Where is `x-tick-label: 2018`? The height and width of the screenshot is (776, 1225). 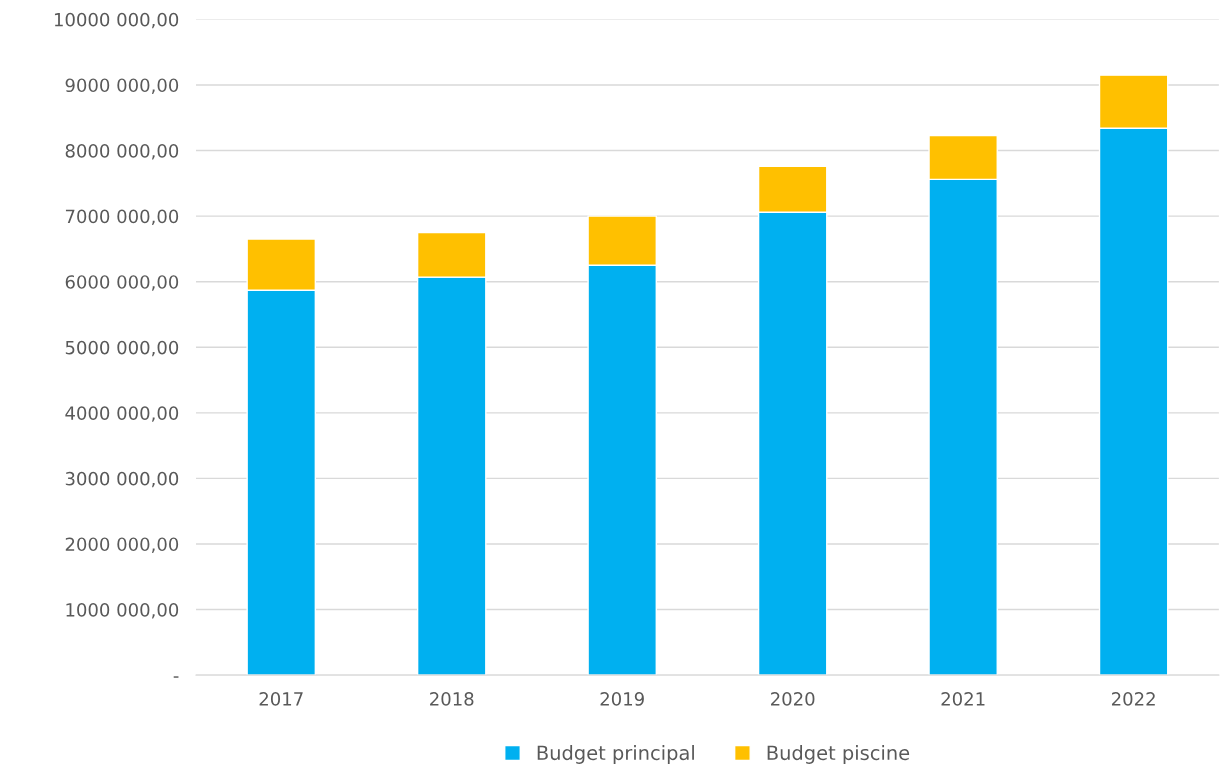 x-tick-label: 2018 is located at coordinates (452, 699).